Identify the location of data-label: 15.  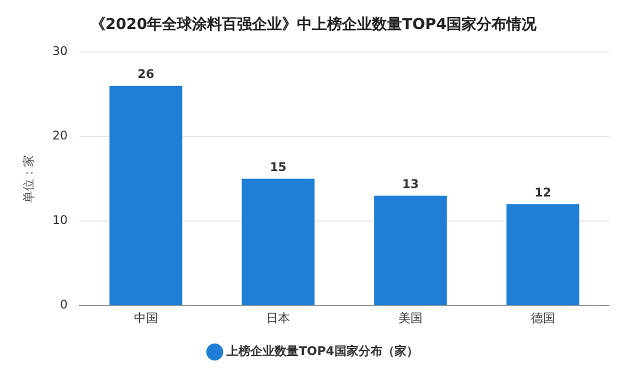
(278, 167).